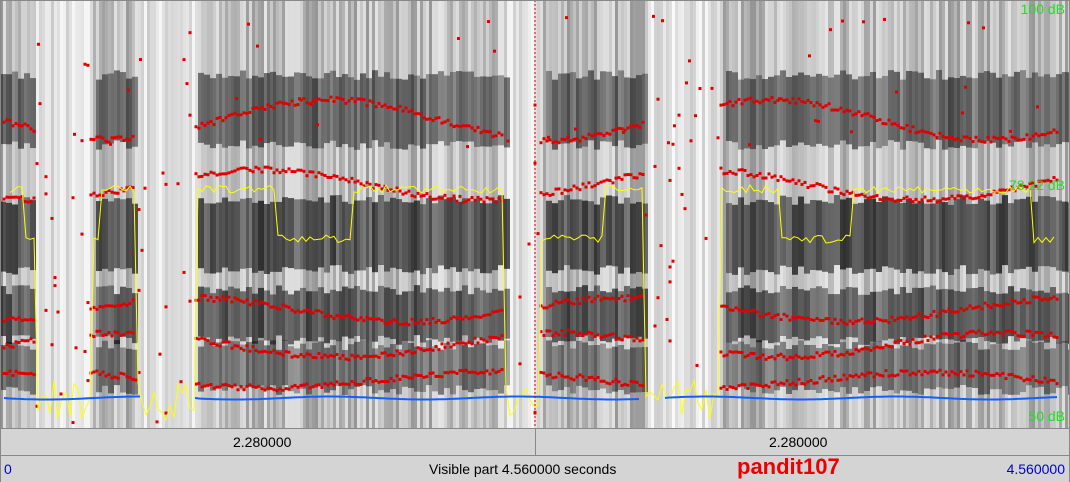  What do you see at coordinates (798, 442) in the screenshot?
I see `right-duration: 2.280000` at bounding box center [798, 442].